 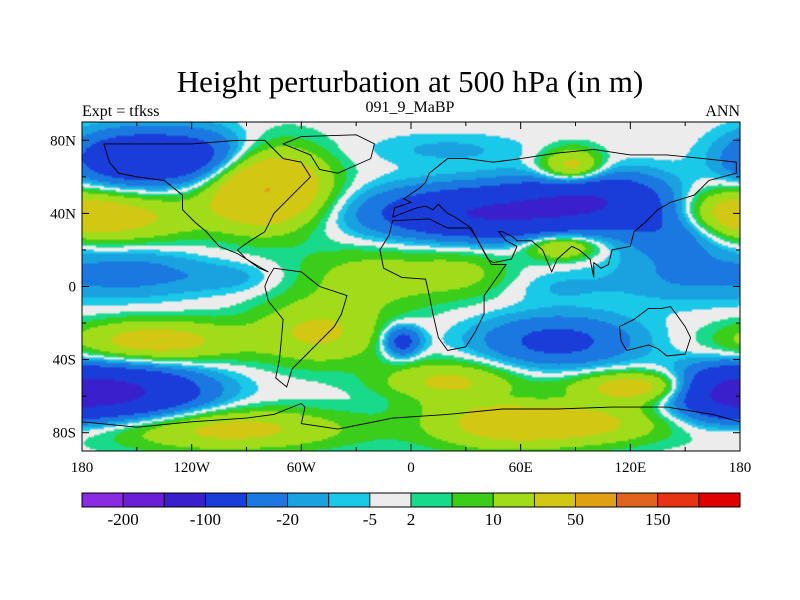 What do you see at coordinates (411, 468) in the screenshot?
I see `x-tick-label: 0` at bounding box center [411, 468].